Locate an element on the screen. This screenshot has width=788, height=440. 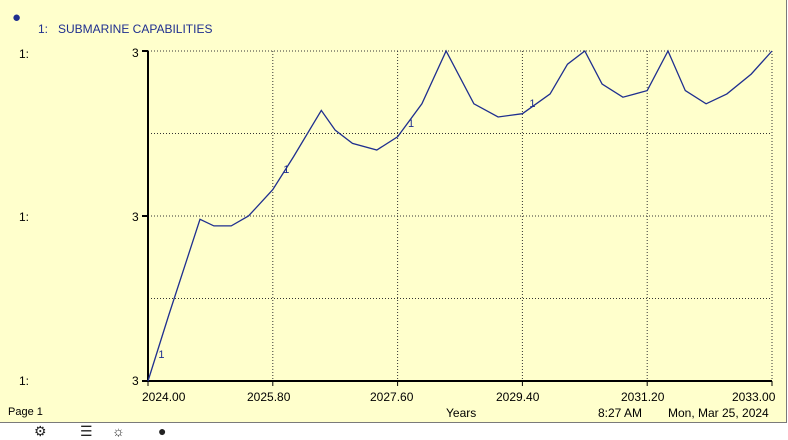
x-axis-title: Years is located at coordinates (461, 413).